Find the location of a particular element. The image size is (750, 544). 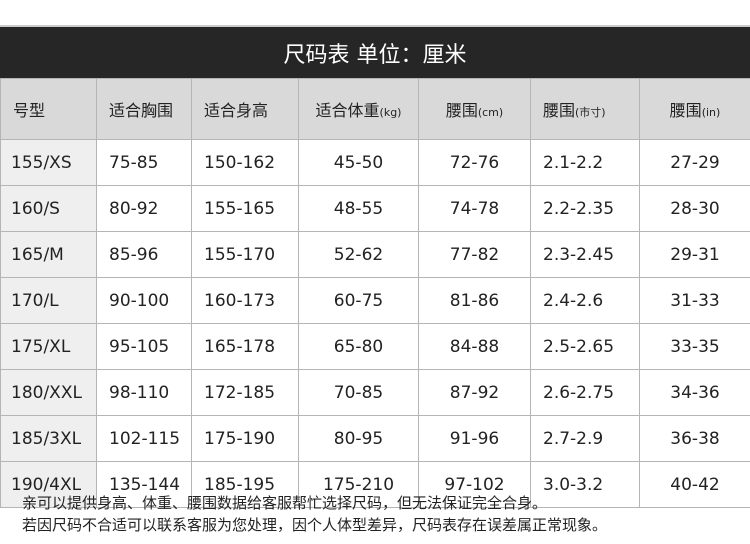

value-cell: 160-173 is located at coordinates (245, 300).